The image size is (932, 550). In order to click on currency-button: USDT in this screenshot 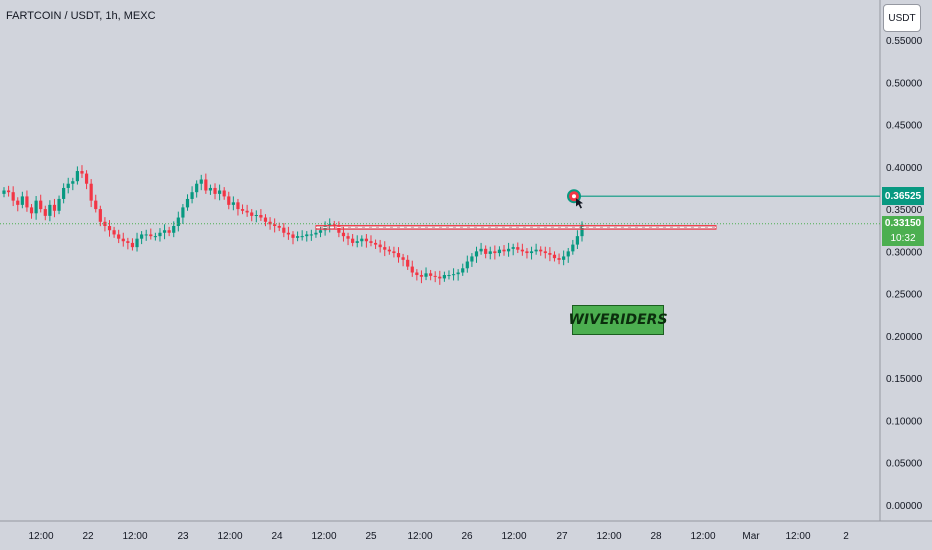, I will do `click(902, 18)`.